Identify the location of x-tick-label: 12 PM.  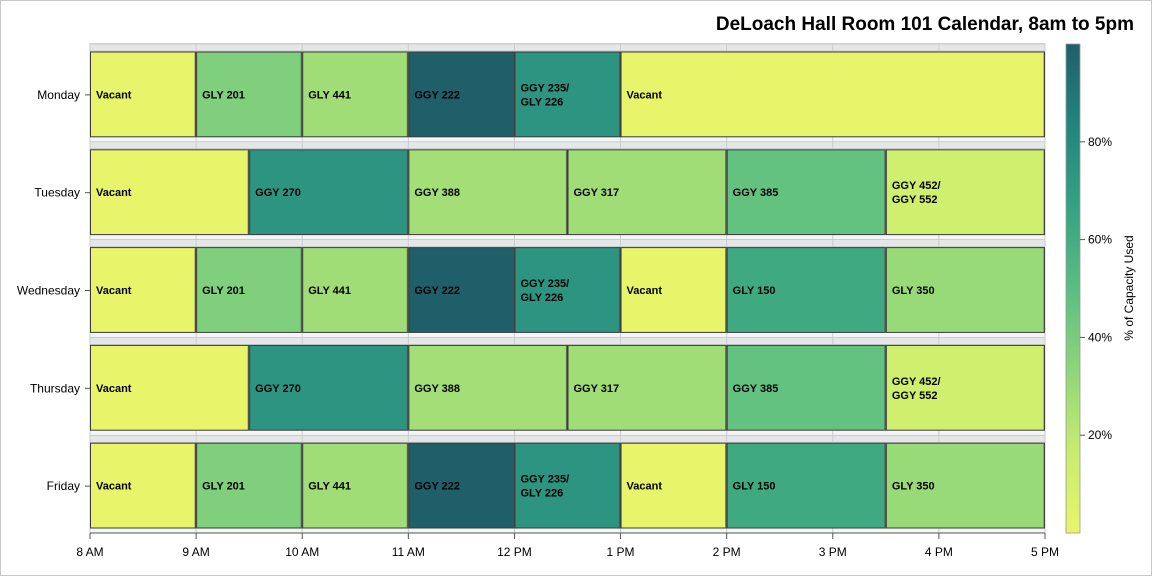
(514, 552).